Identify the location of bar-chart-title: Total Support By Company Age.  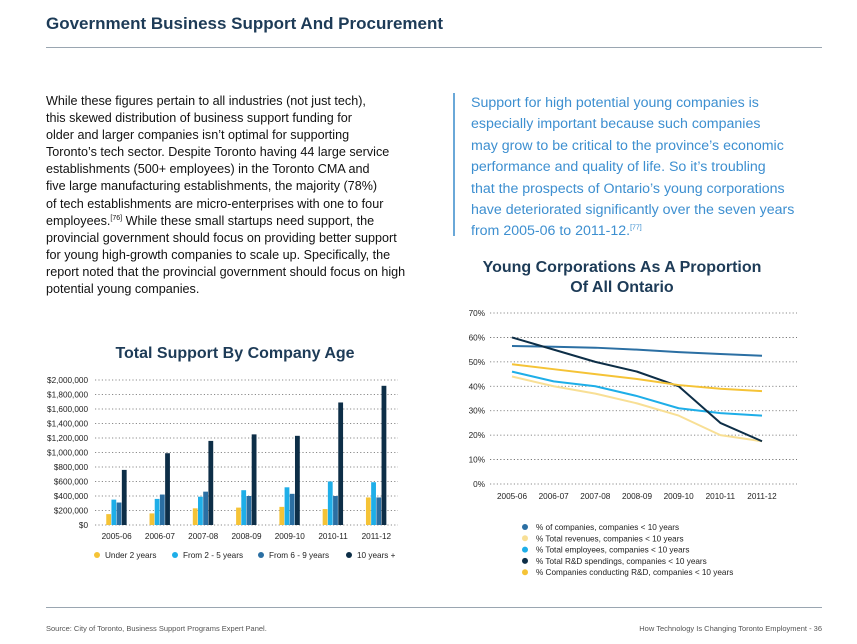
(235, 353).